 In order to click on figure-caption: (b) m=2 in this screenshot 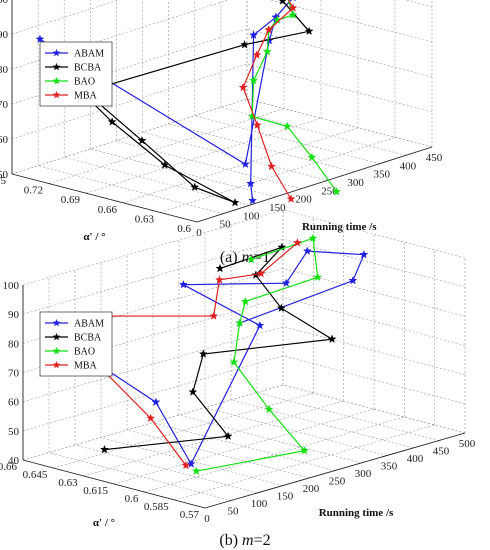, I will do `click(244, 540)`.